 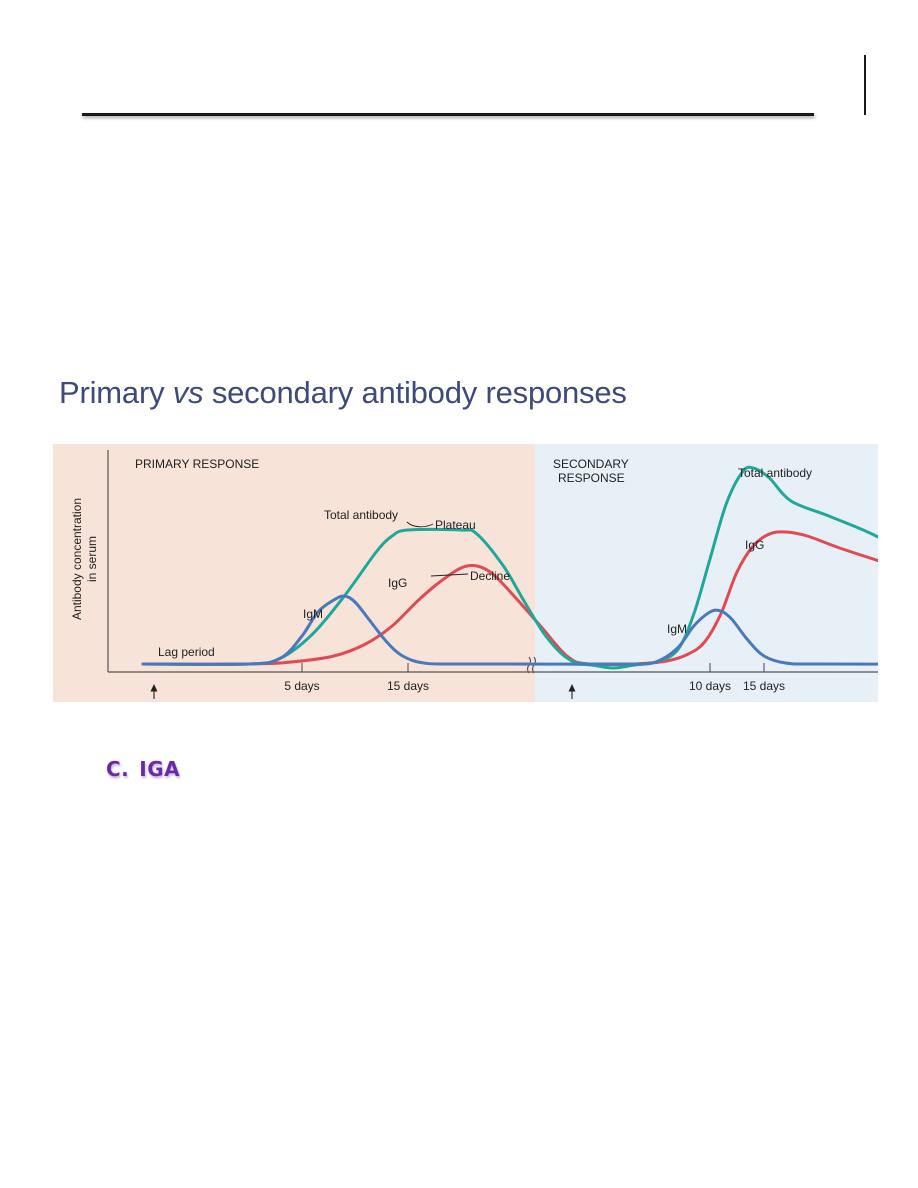 What do you see at coordinates (118, 769) in the screenshot?
I see `section-letter: C.` at bounding box center [118, 769].